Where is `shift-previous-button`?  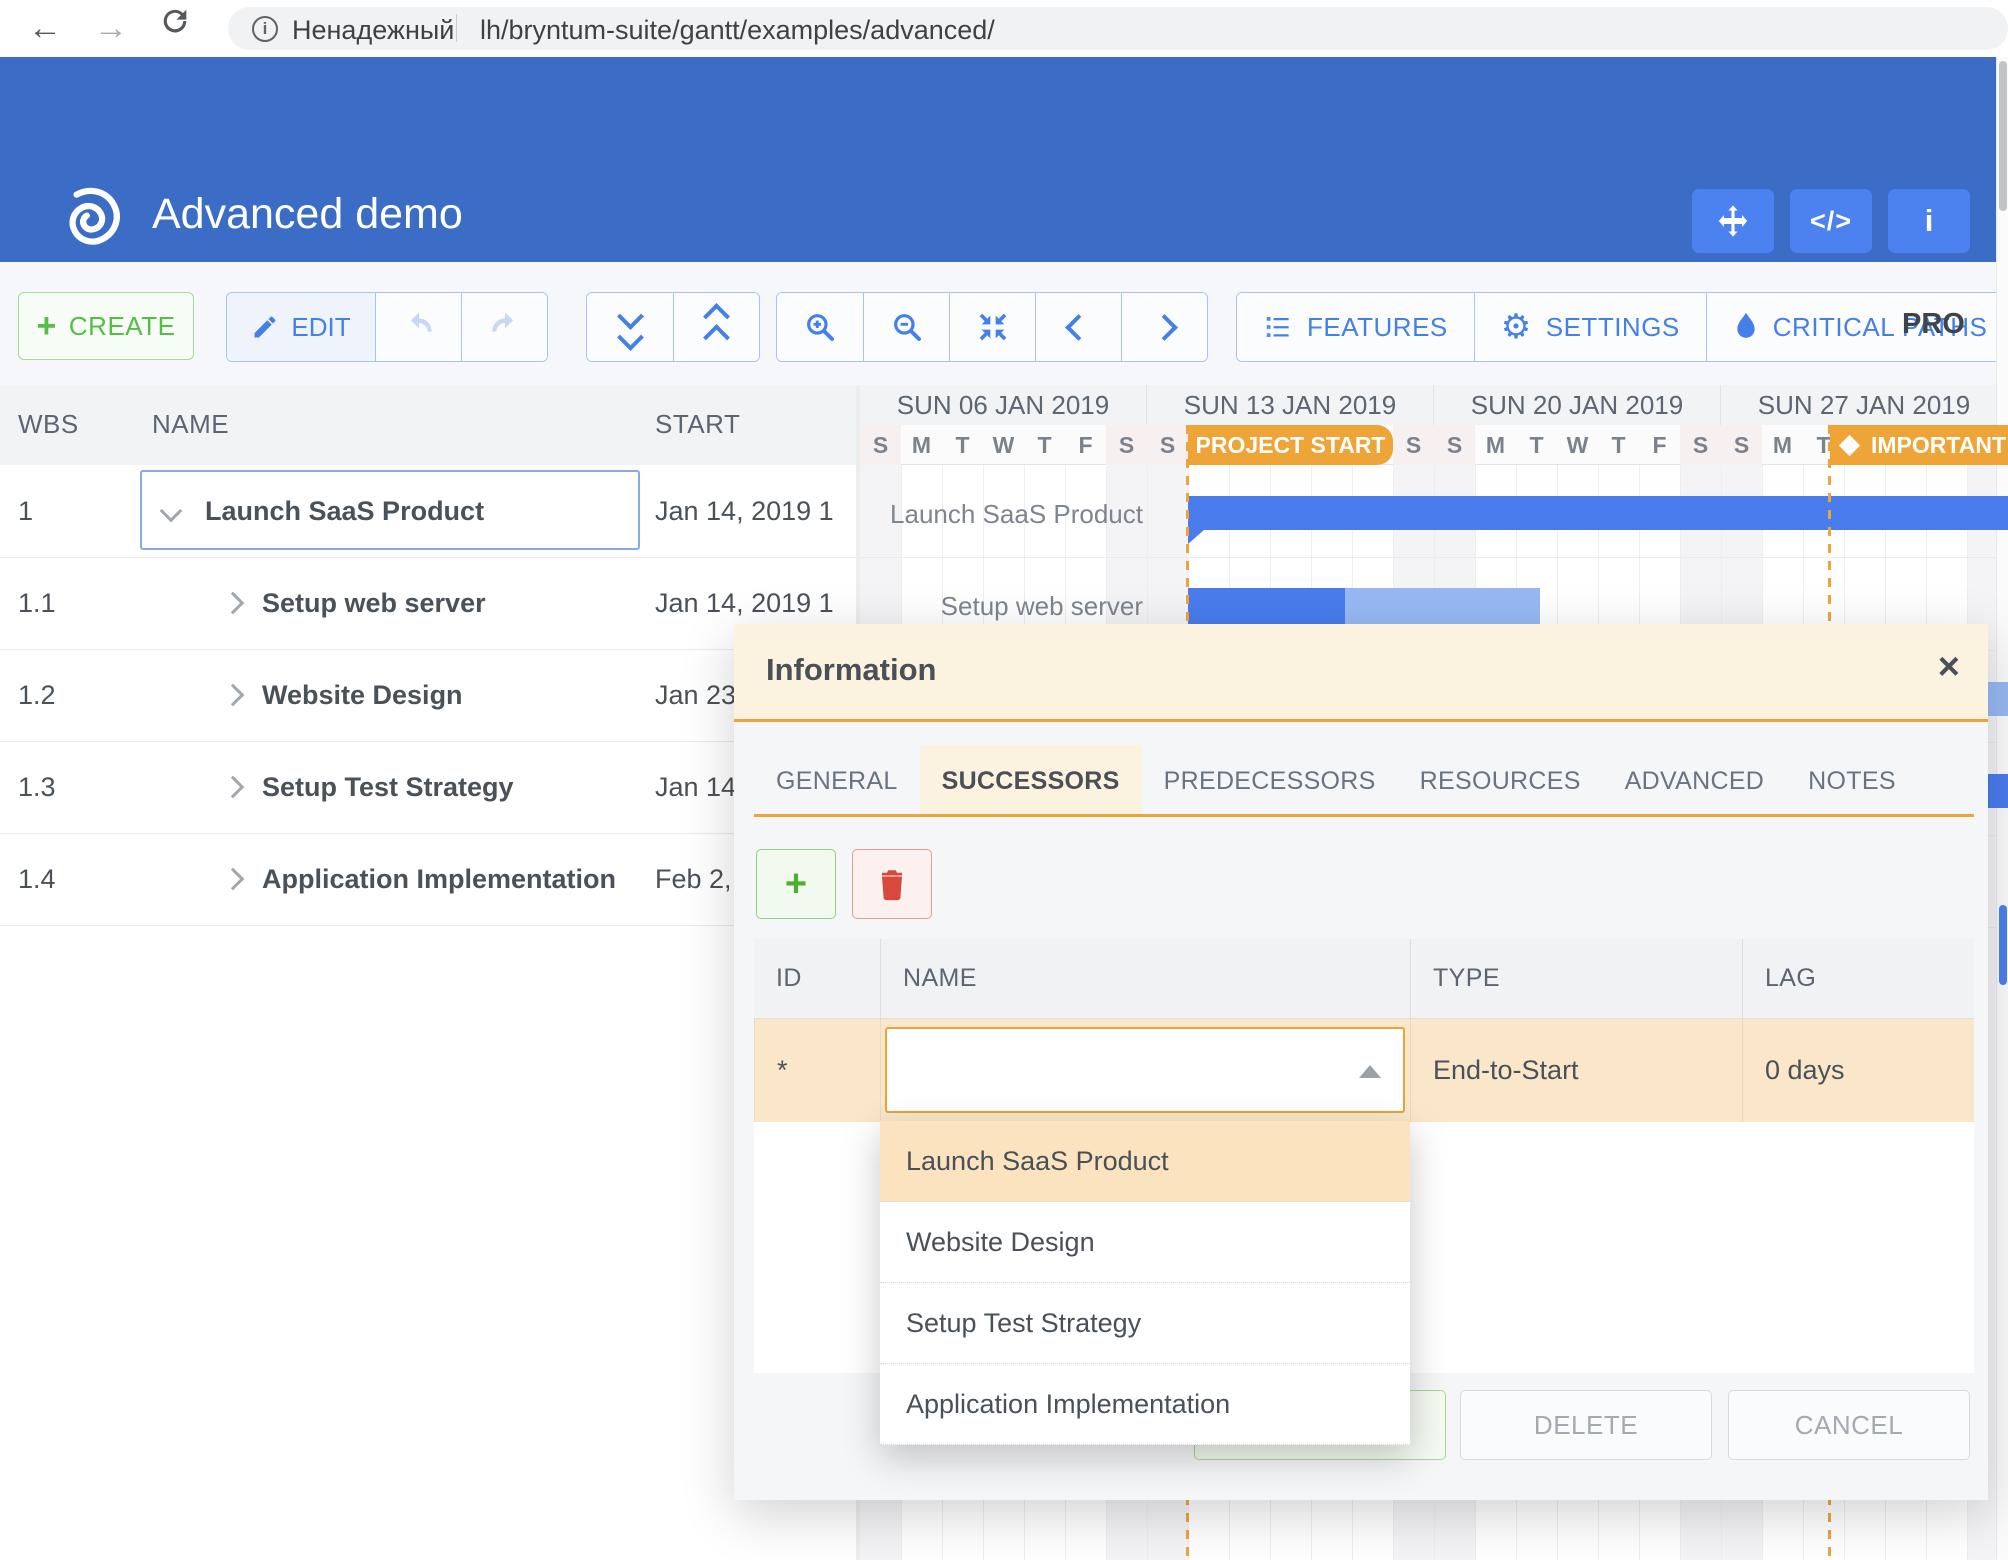 shift-previous-button is located at coordinates (1078, 327).